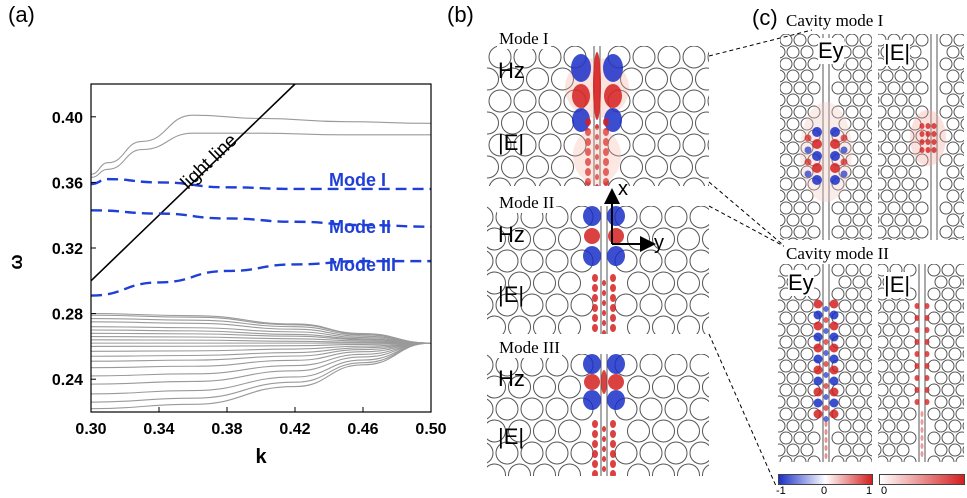 This screenshot has height=498, width=967. I want to click on panel-a-label: (a), so click(21, 14).